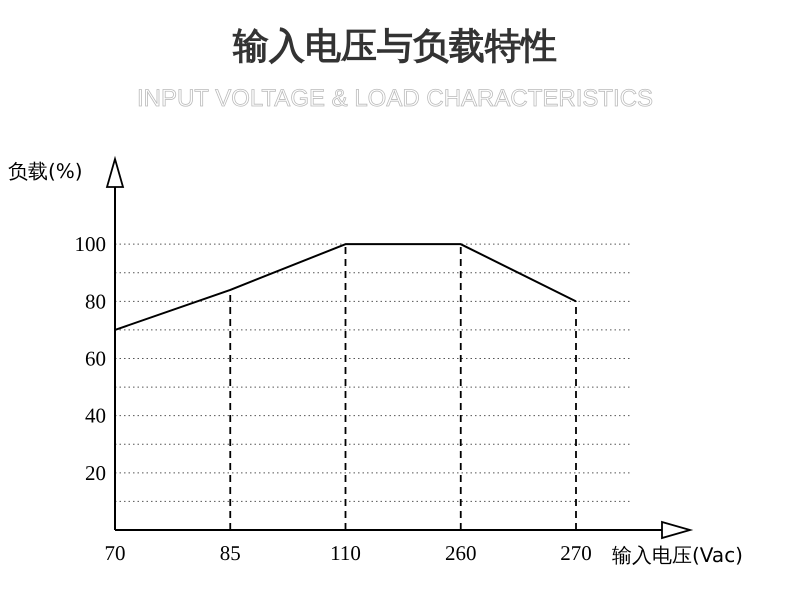 This screenshot has height=605, width=790. Describe the element at coordinates (230, 553) in the screenshot. I see `x-tick-label: 85` at that location.